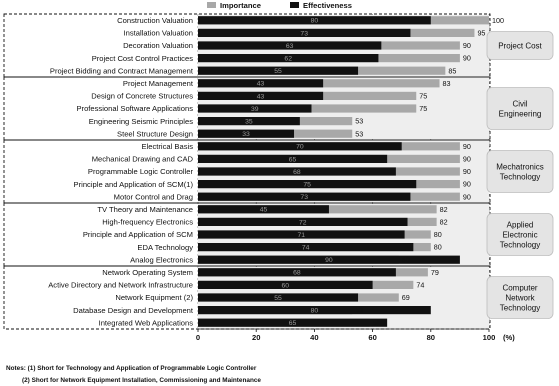  What do you see at coordinates (198, 337) in the screenshot?
I see `x-tick-label: 0` at bounding box center [198, 337].